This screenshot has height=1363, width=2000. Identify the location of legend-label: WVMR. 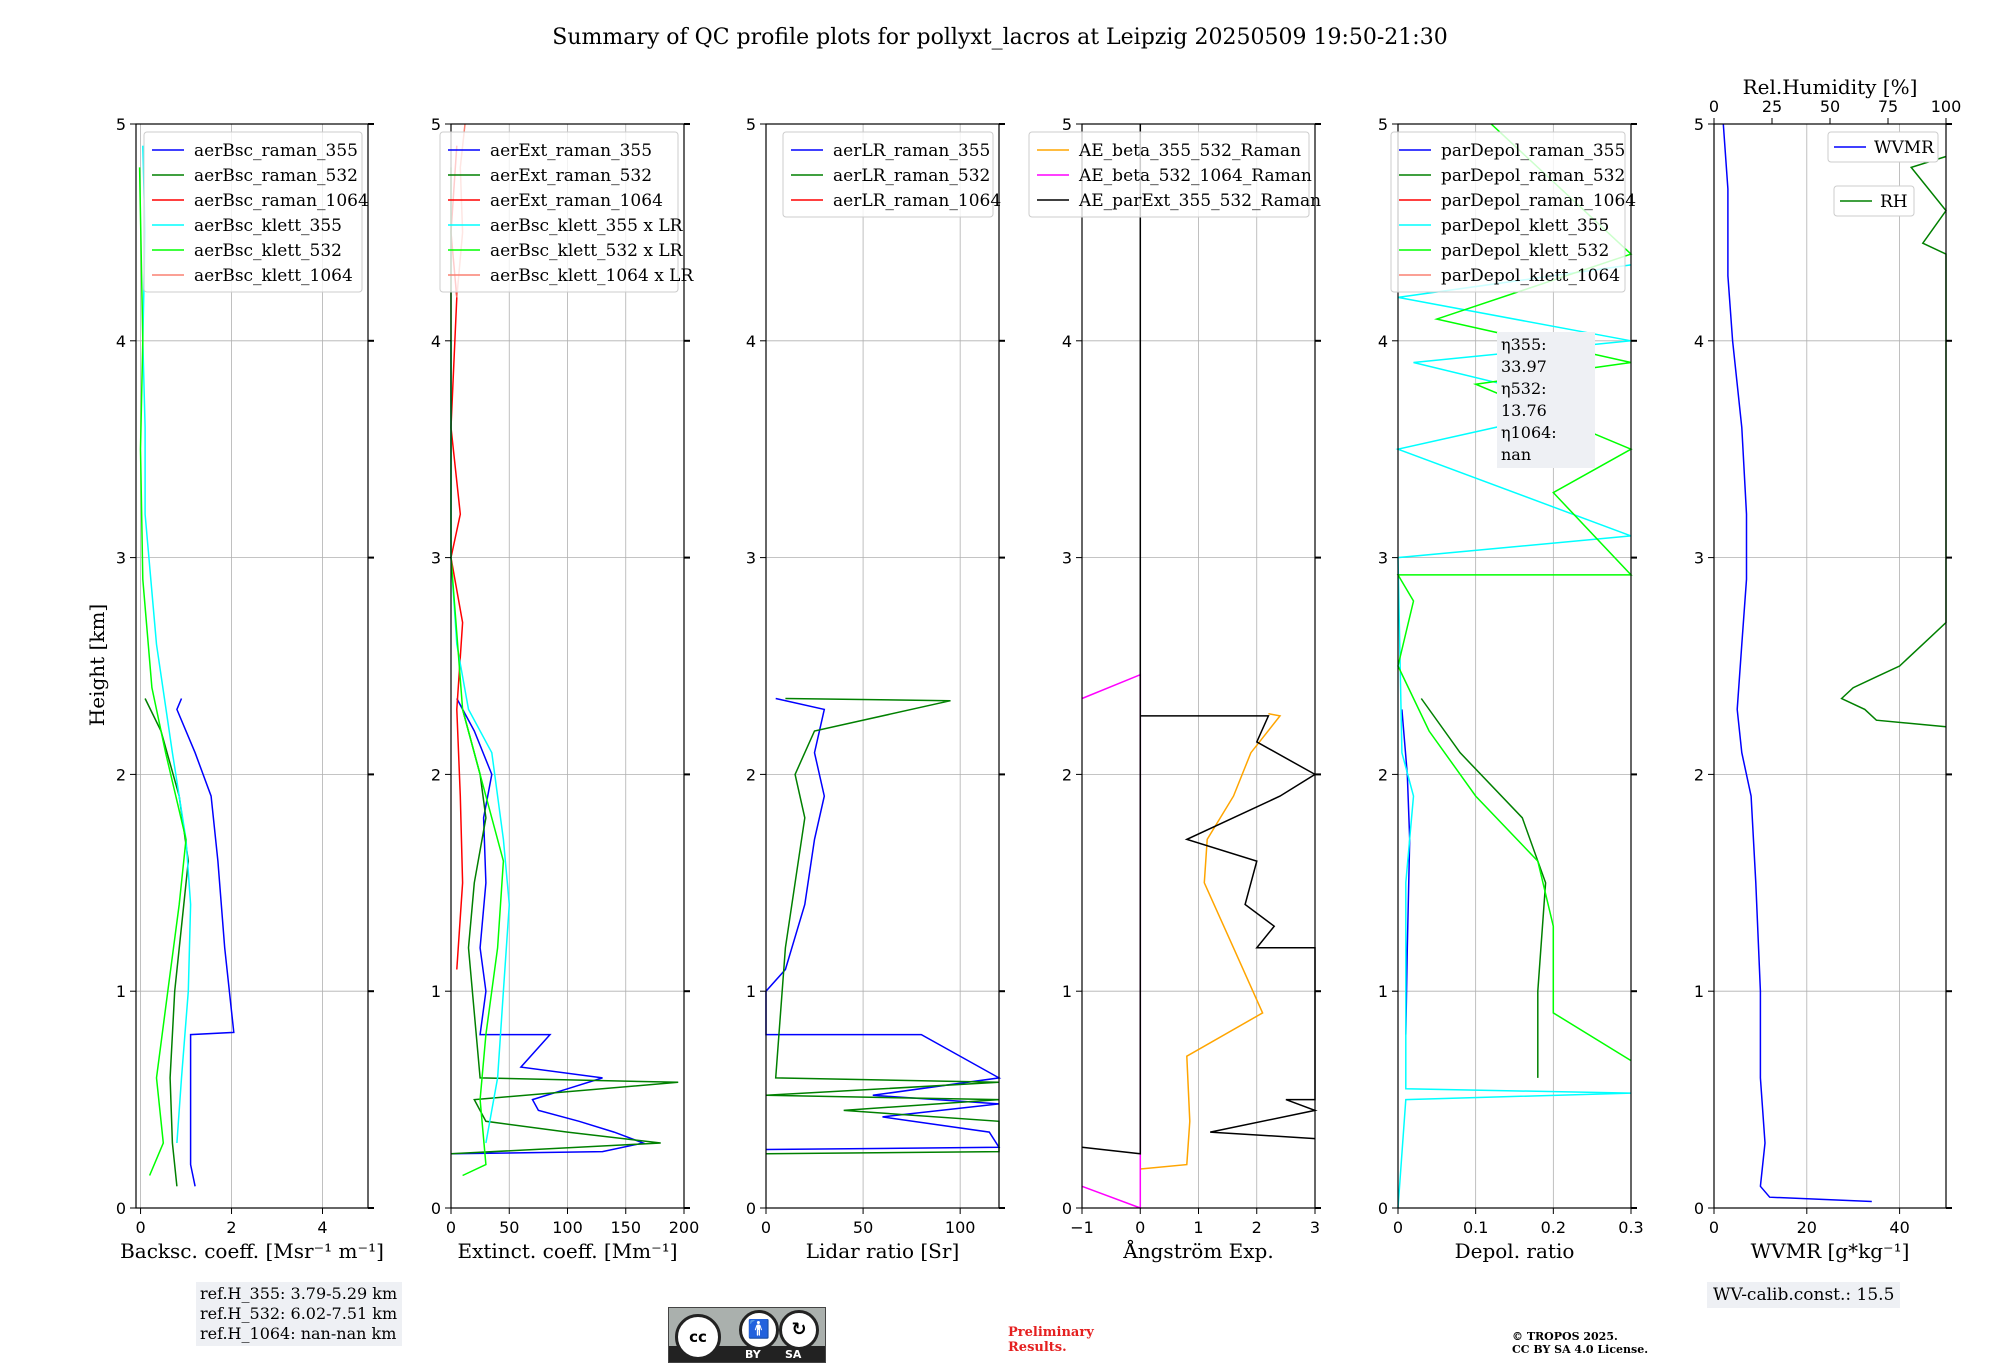
(1904, 148).